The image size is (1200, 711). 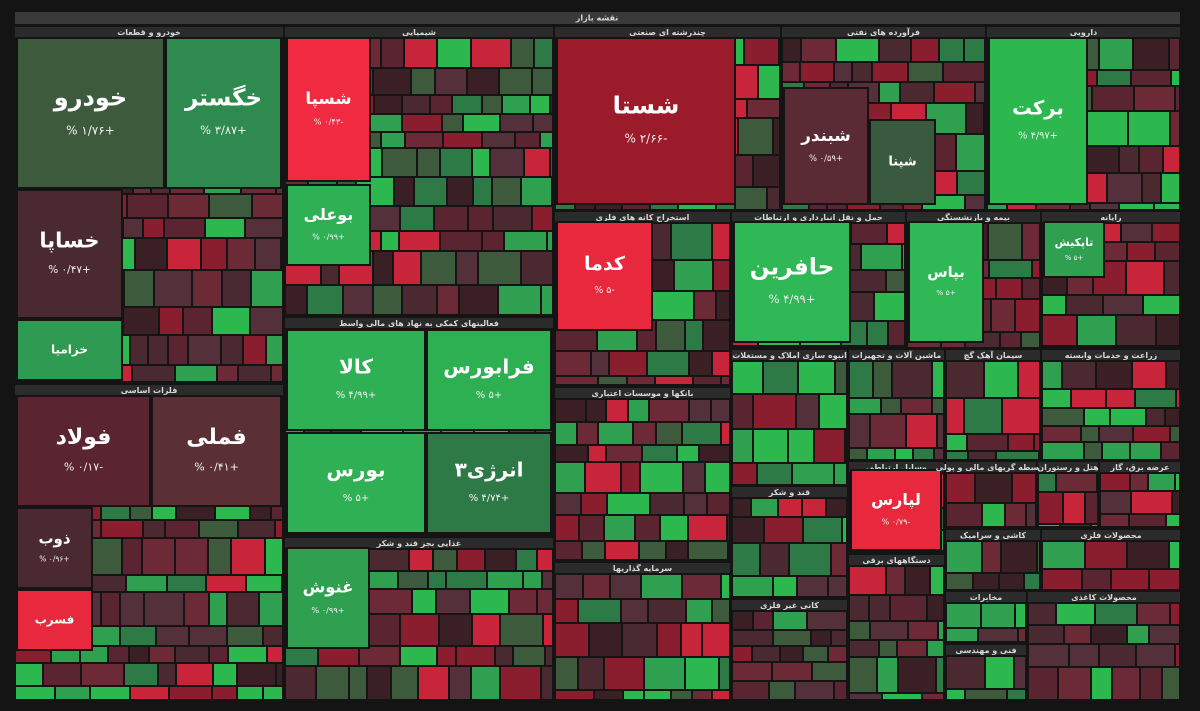 I want to click on stock-name: کالا, so click(x=356, y=367).